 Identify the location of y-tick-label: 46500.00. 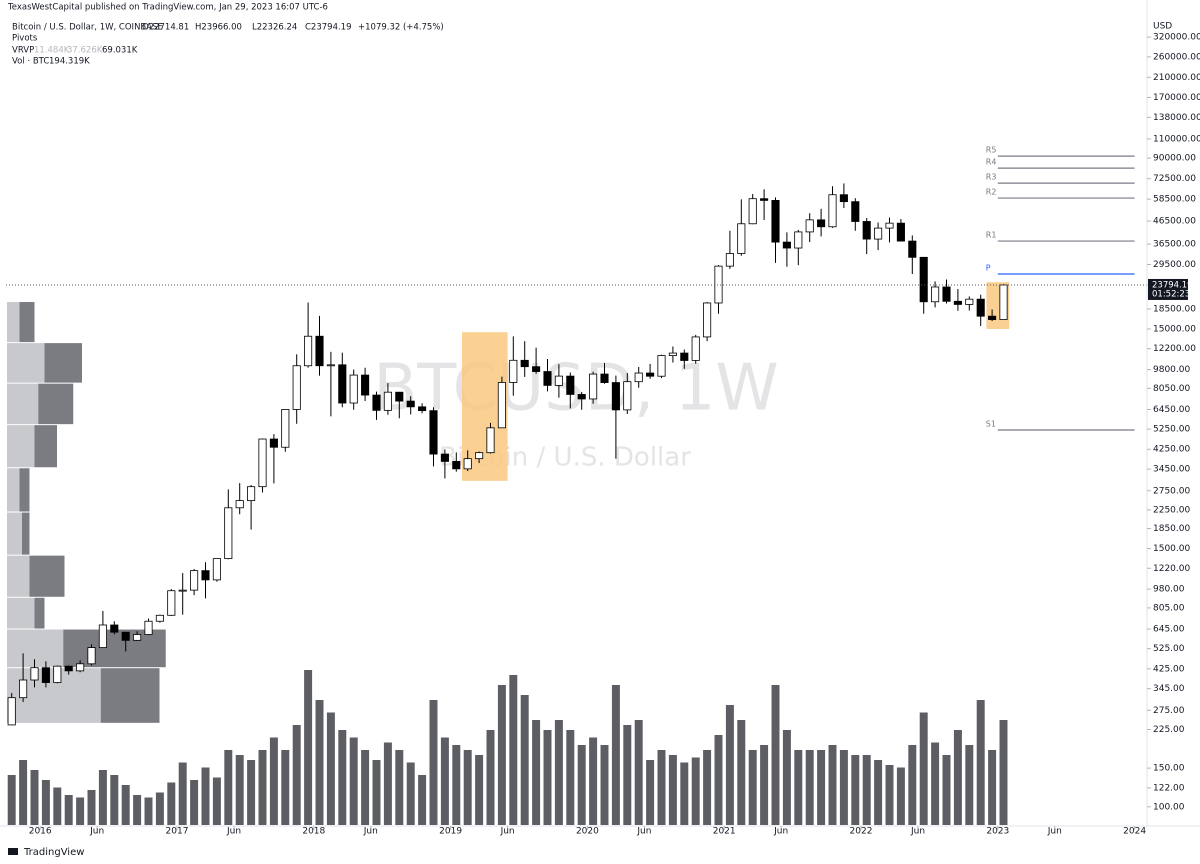
(1174, 222).